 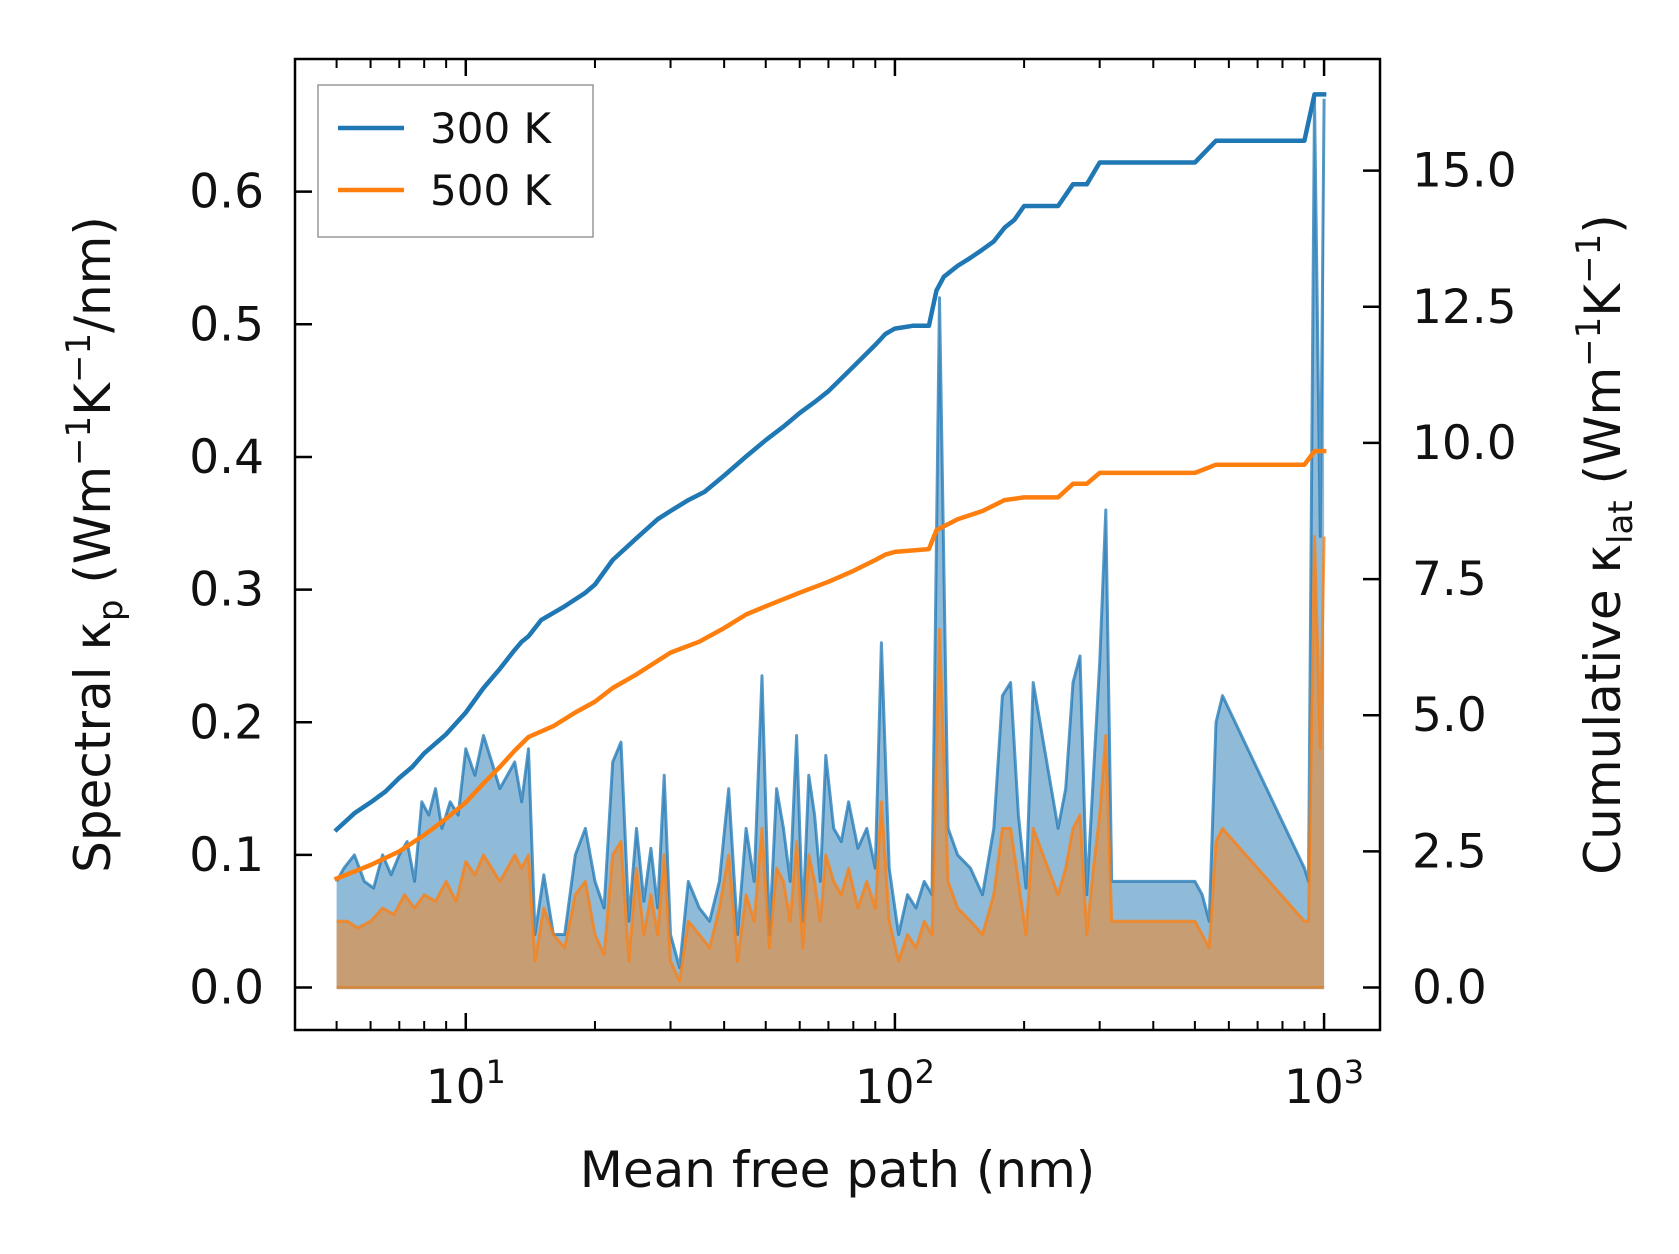 What do you see at coordinates (1464, 307) in the screenshot?
I see `y-right-tick-label: 12.5` at bounding box center [1464, 307].